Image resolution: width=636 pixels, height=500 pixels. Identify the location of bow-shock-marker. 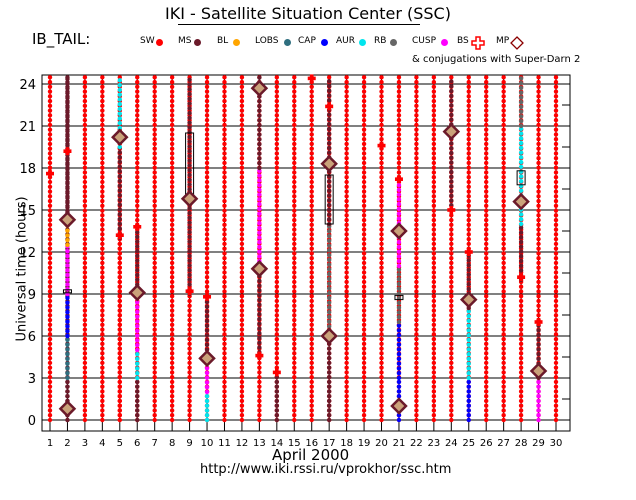
(311, 78).